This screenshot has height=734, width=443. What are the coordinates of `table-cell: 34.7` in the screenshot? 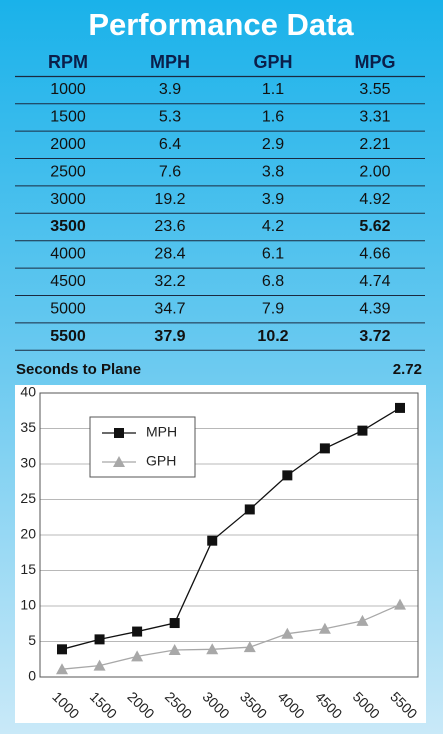 It's located at (169, 308).